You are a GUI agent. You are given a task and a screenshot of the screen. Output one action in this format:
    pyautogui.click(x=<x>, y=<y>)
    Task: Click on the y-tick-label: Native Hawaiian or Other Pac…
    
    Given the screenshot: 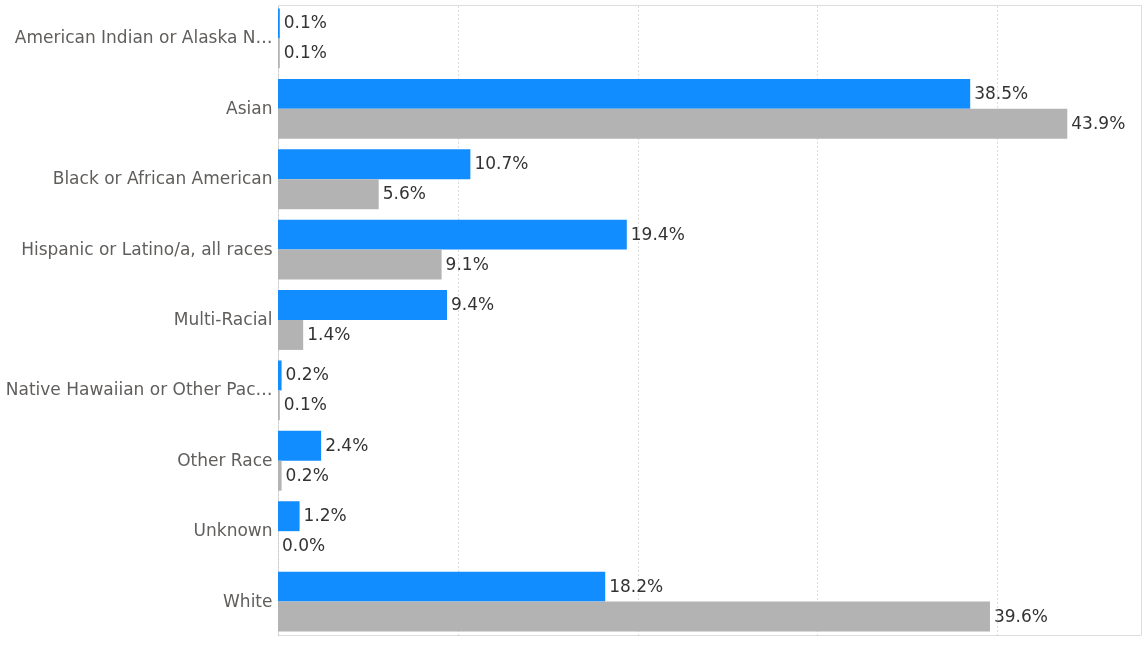 What is the action you would take?
    pyautogui.click(x=139, y=389)
    